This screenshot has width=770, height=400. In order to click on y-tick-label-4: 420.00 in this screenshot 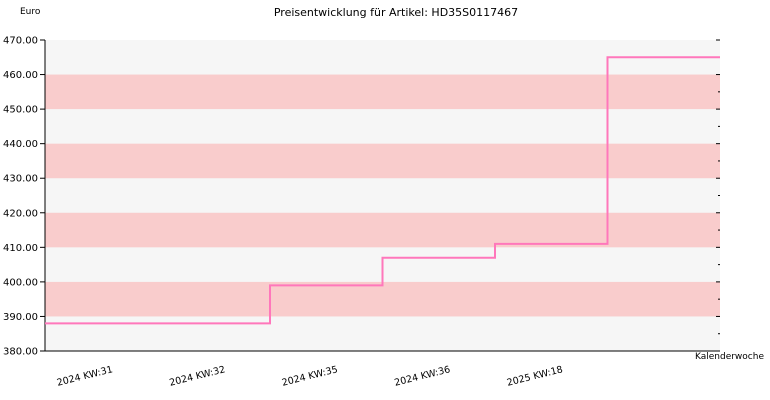, I will do `click(20, 213)`.